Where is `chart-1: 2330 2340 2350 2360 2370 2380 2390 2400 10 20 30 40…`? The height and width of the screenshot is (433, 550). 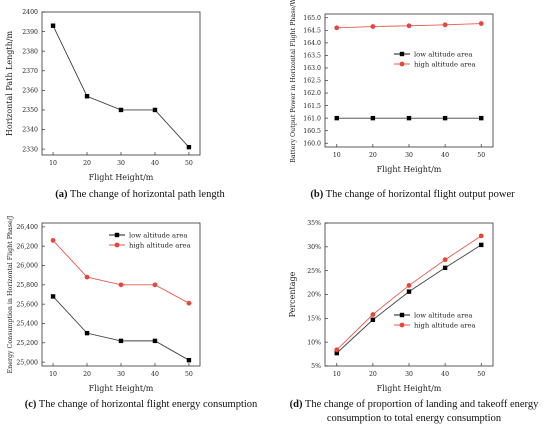
chart-1: 2330 2340 2350 2360 2370 2380 2390 2400 10 20 30 40… is located at coordinates (103, 95).